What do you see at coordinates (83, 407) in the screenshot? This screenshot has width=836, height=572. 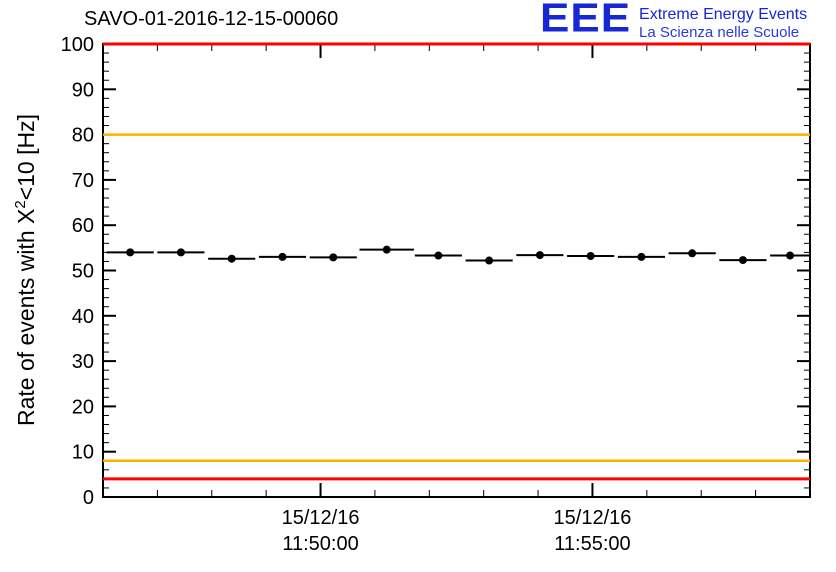 I see `y-tick-label: 20` at bounding box center [83, 407].